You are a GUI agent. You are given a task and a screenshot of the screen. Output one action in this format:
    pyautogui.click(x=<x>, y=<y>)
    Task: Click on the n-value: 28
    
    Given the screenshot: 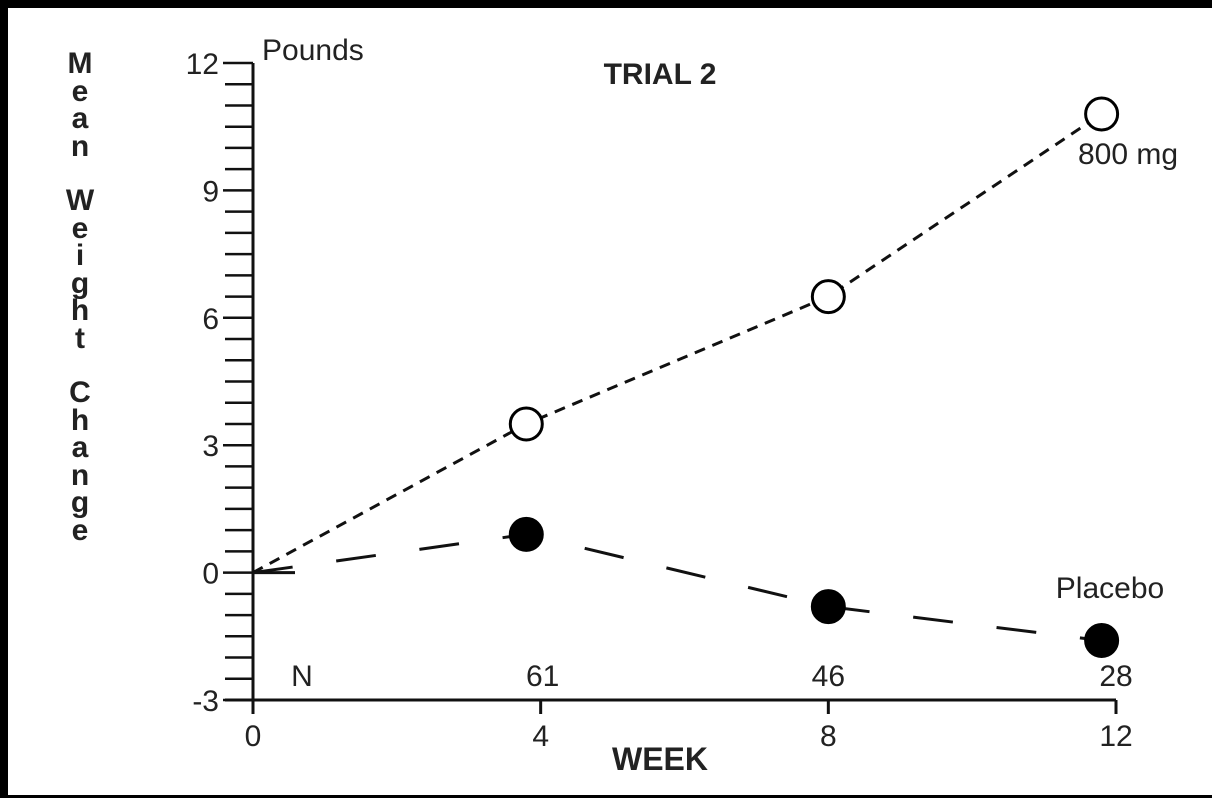 What is the action you would take?
    pyautogui.click(x=1115, y=676)
    